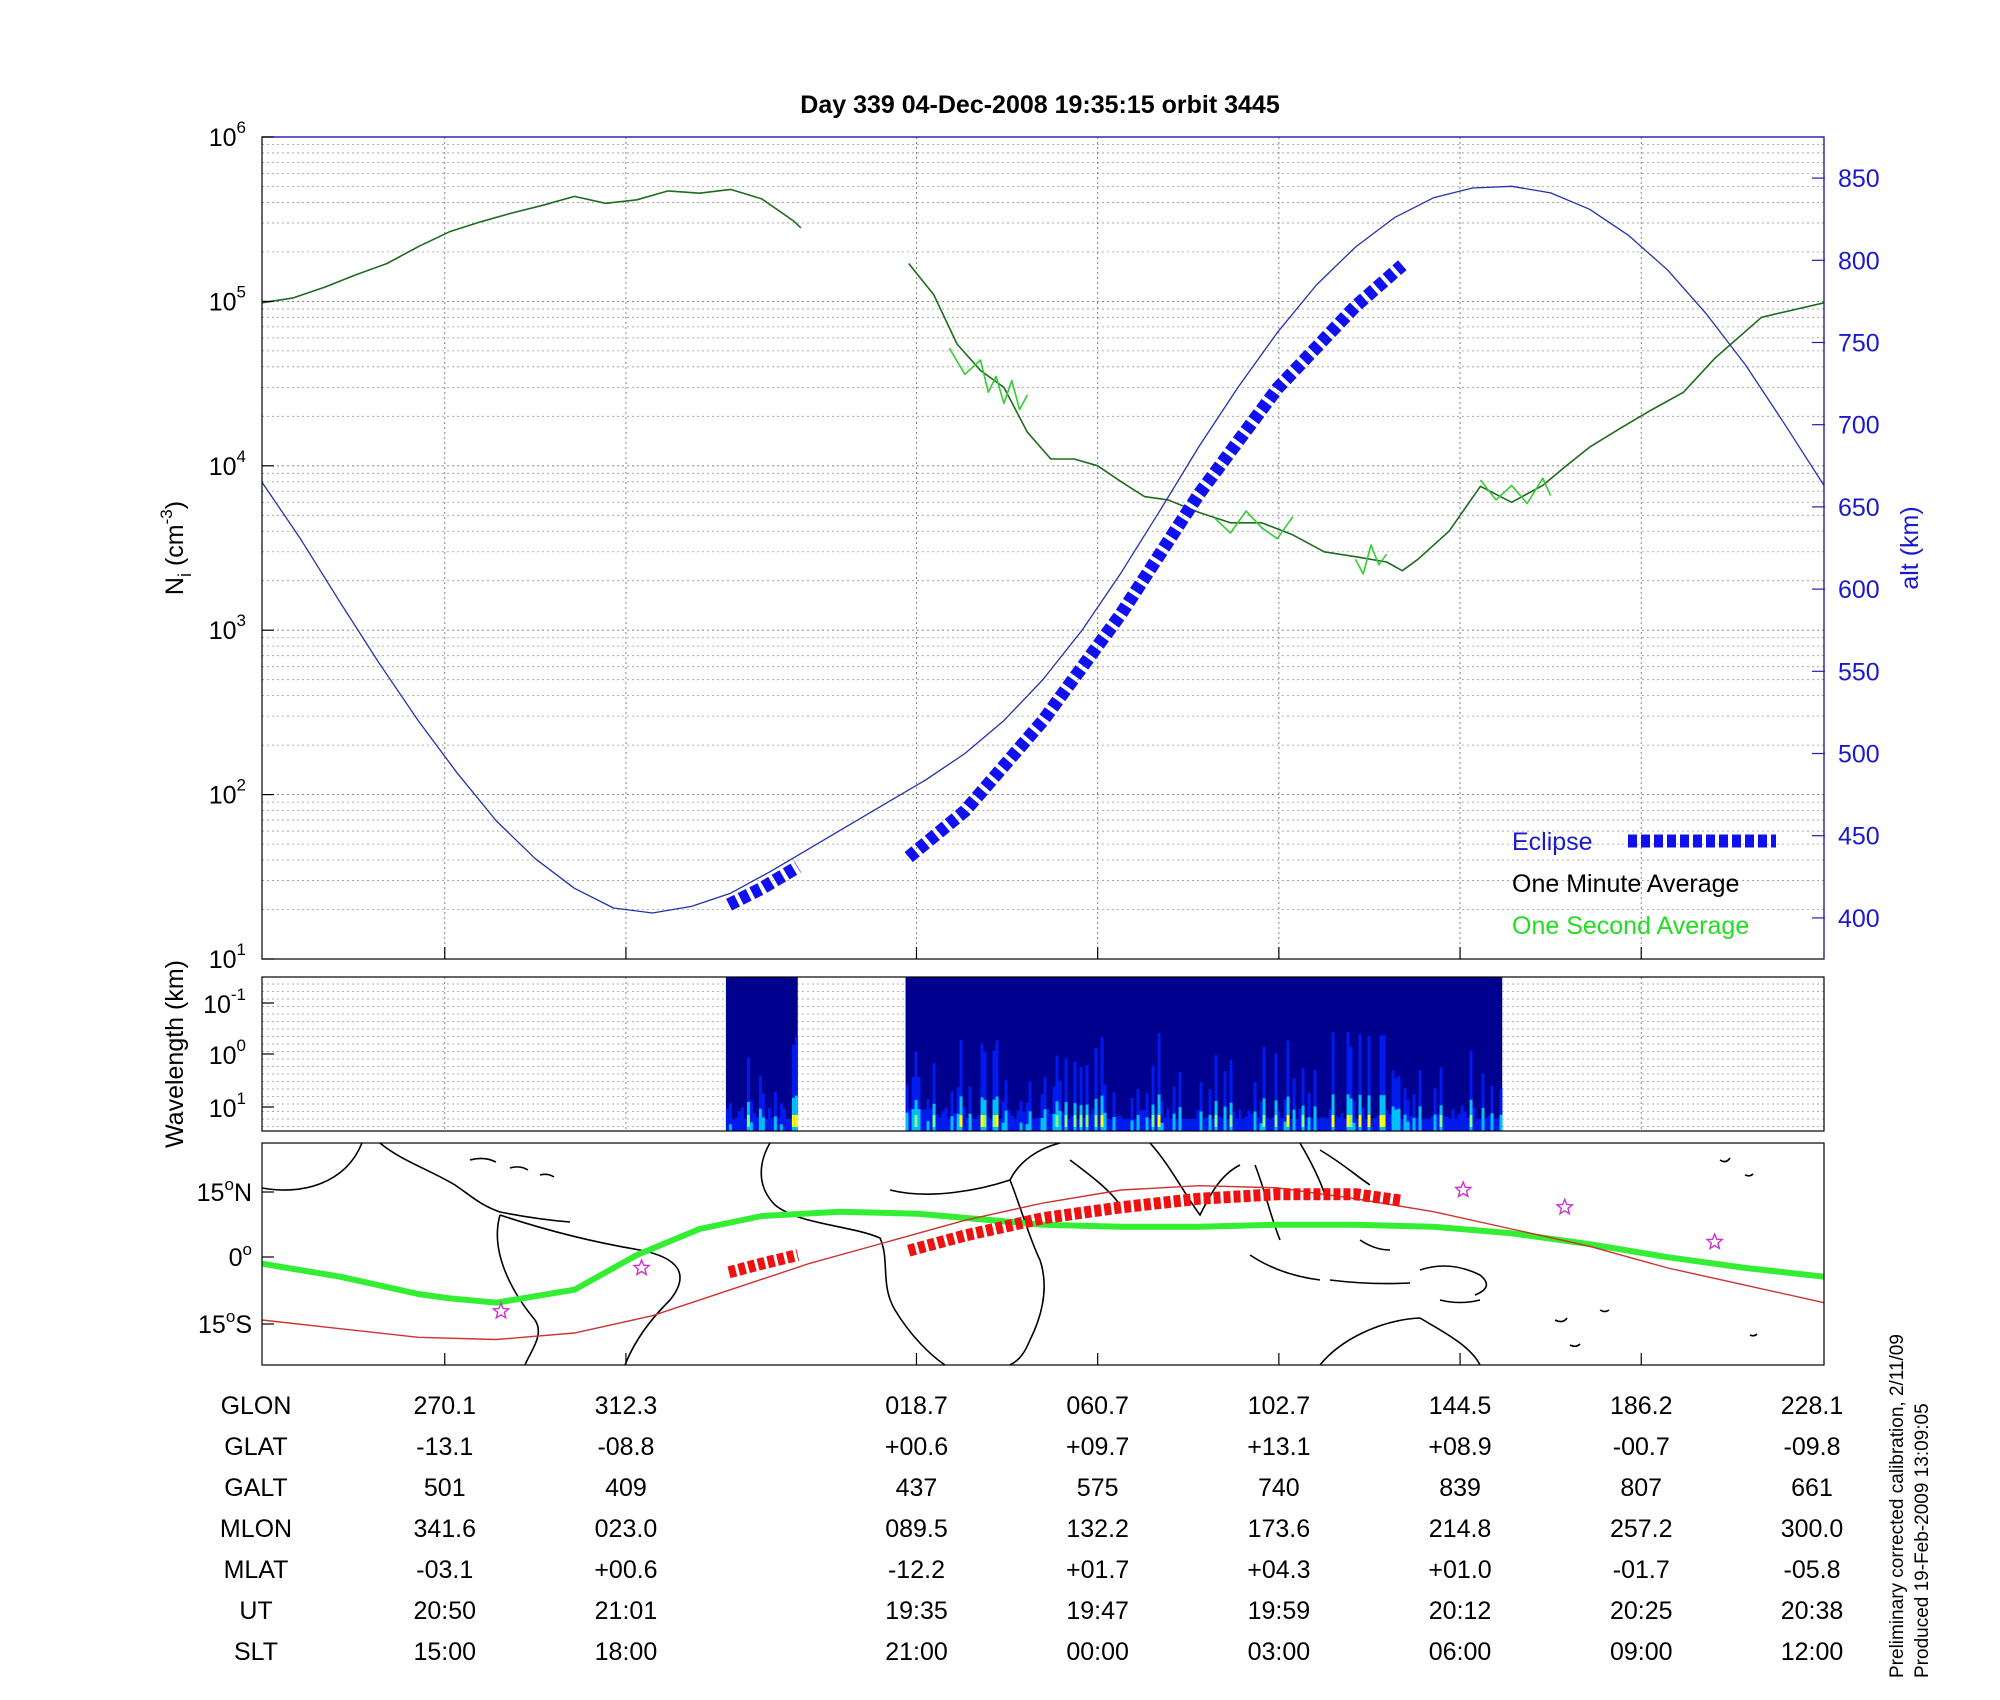 The height and width of the screenshot is (1700, 2000). What do you see at coordinates (255, 1488) in the screenshot?
I see `table-row-label: GALT` at bounding box center [255, 1488].